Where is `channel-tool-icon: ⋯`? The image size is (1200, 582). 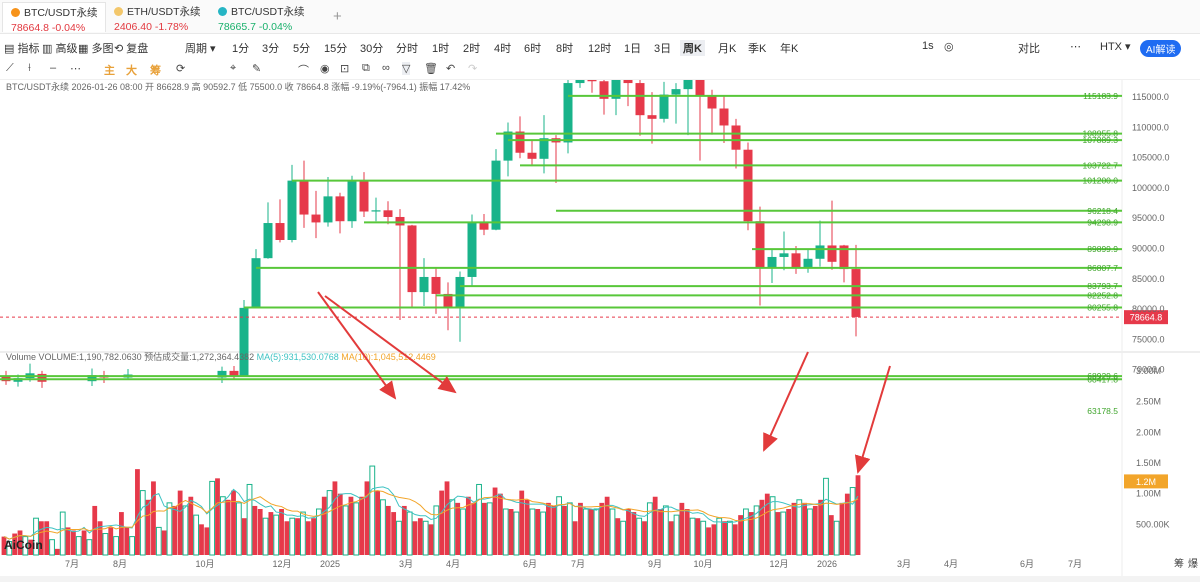 channel-tool-icon: ⋯ is located at coordinates (75, 69).